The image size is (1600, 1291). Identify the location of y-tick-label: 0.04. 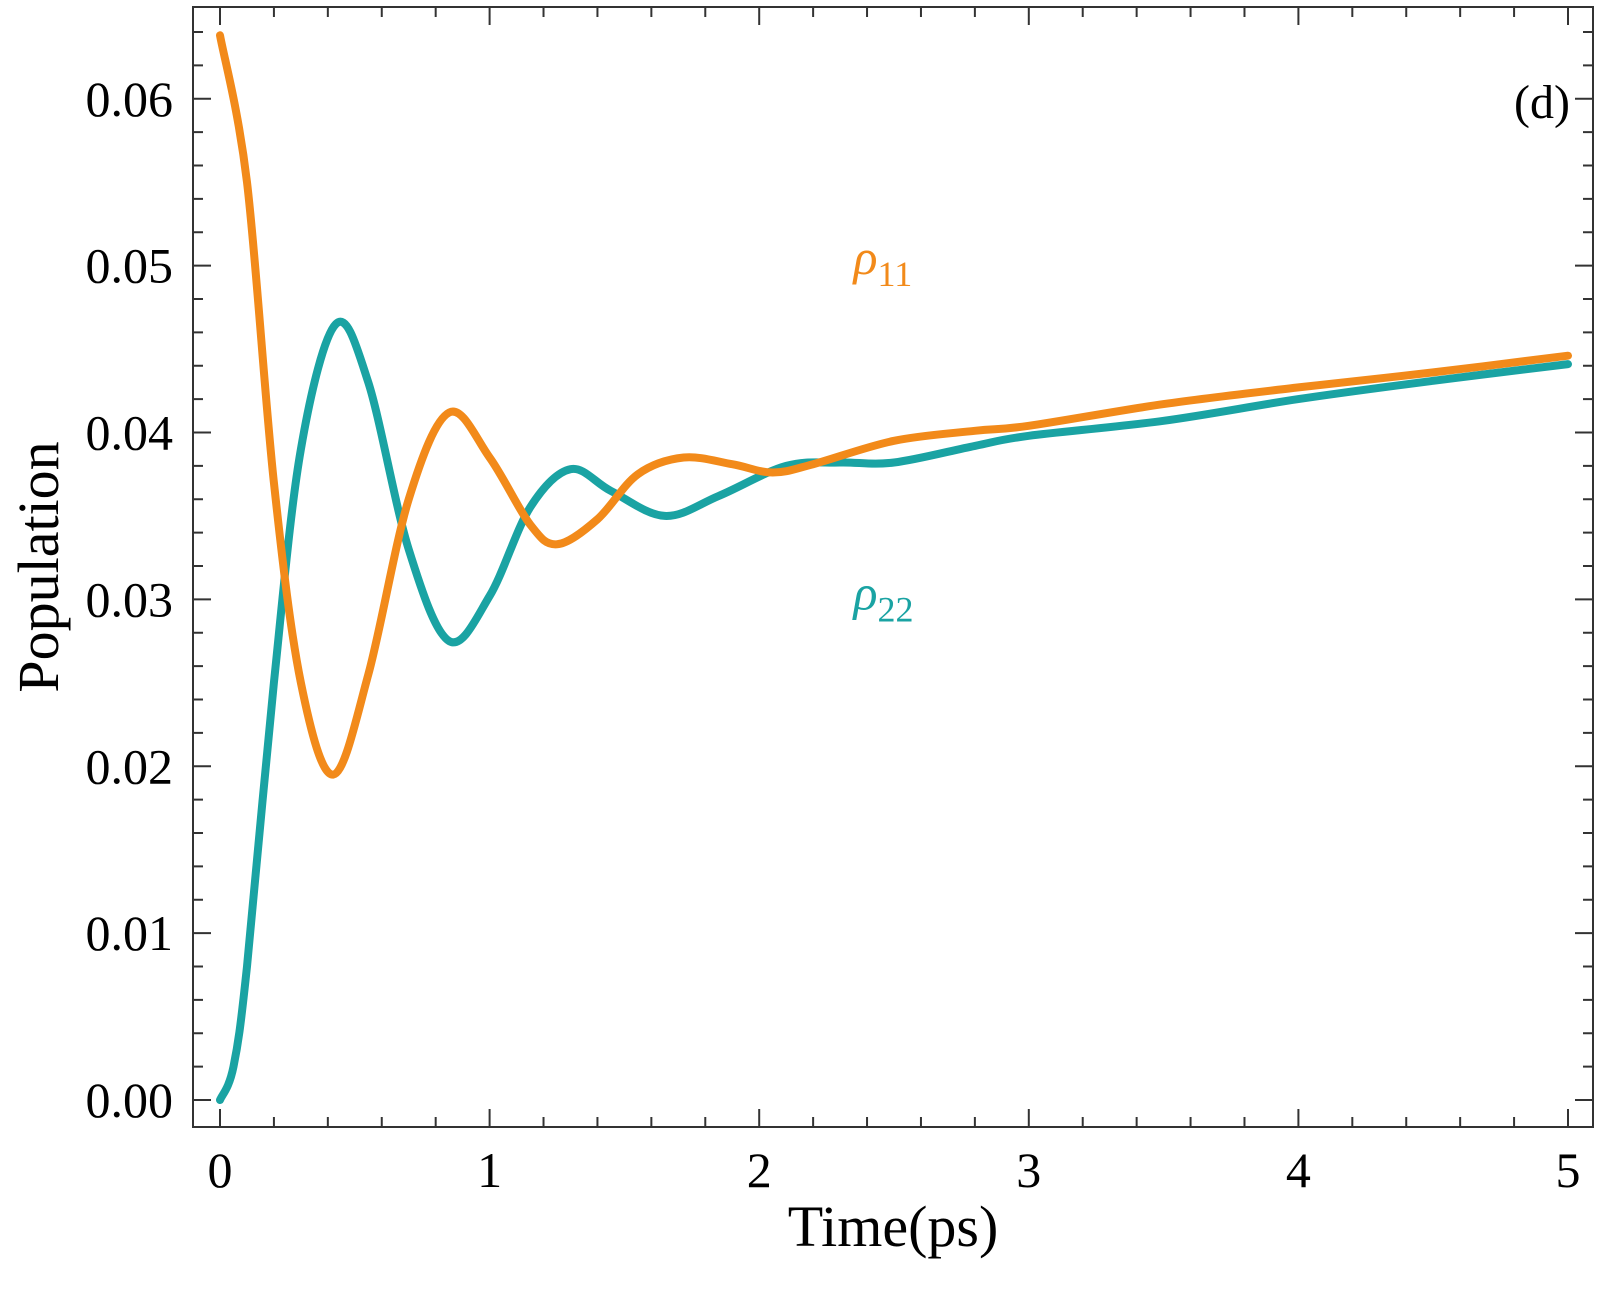
(130, 433).